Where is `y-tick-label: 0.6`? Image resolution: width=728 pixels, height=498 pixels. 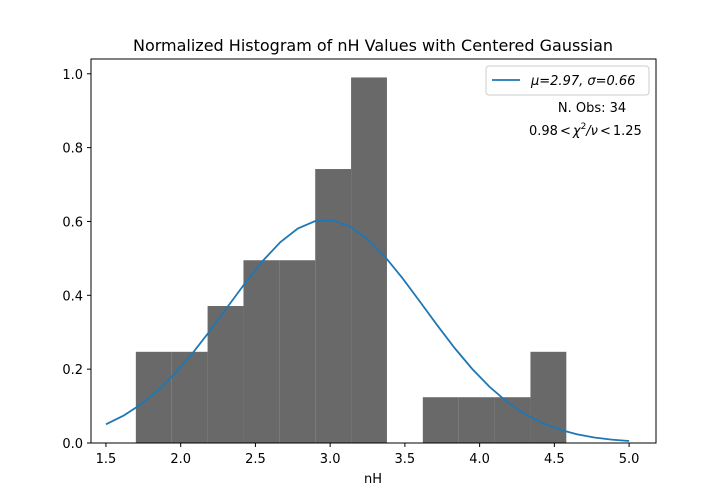
y-tick-label: 0.6 is located at coordinates (72, 222).